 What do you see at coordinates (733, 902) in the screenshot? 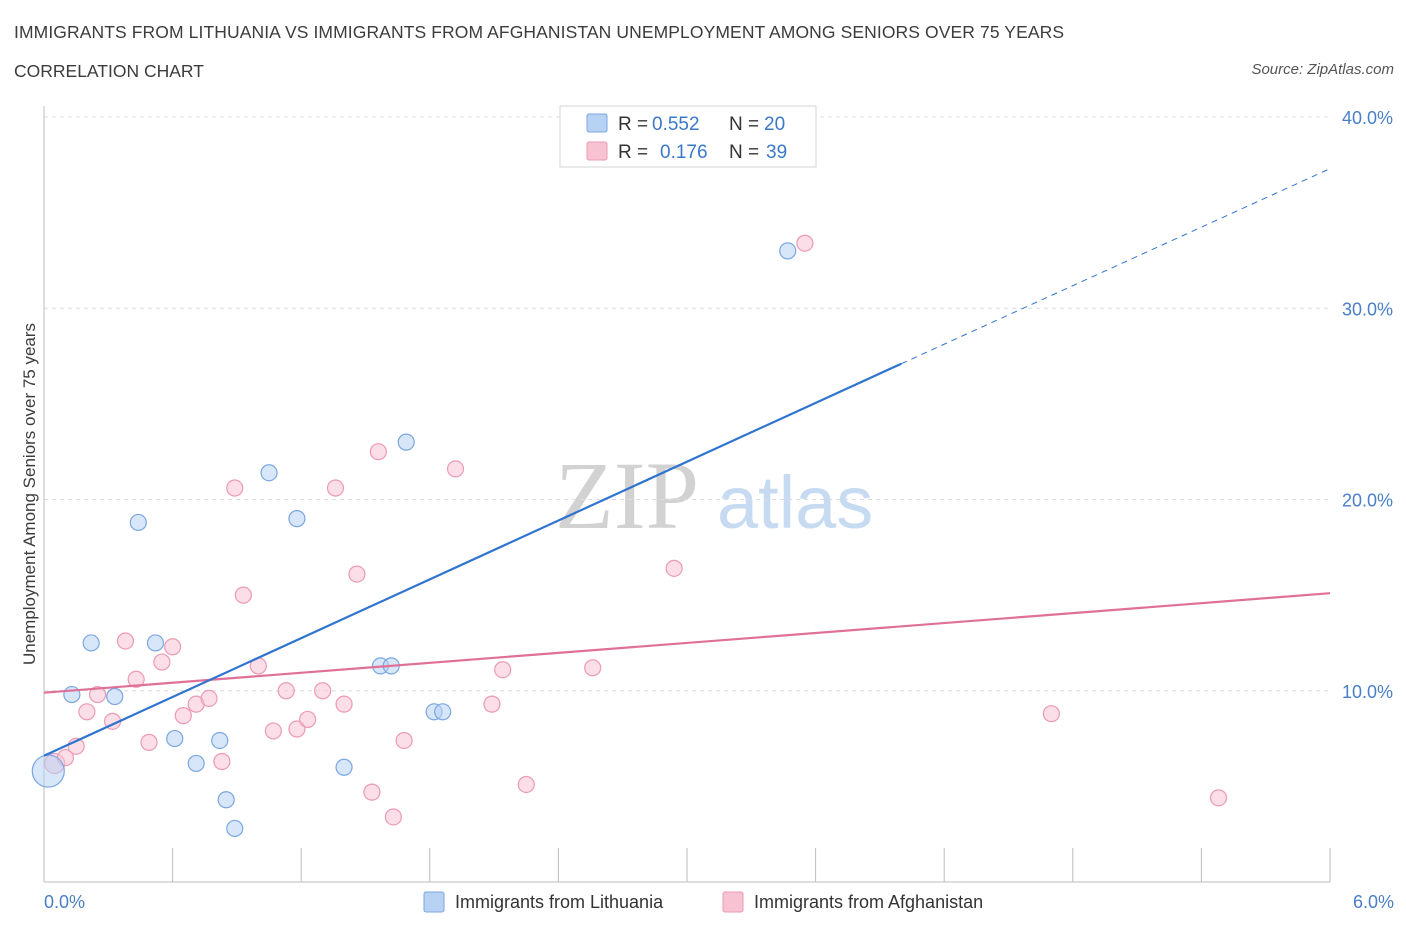
I see `bottom-legend-swatch-afghanistan` at bounding box center [733, 902].